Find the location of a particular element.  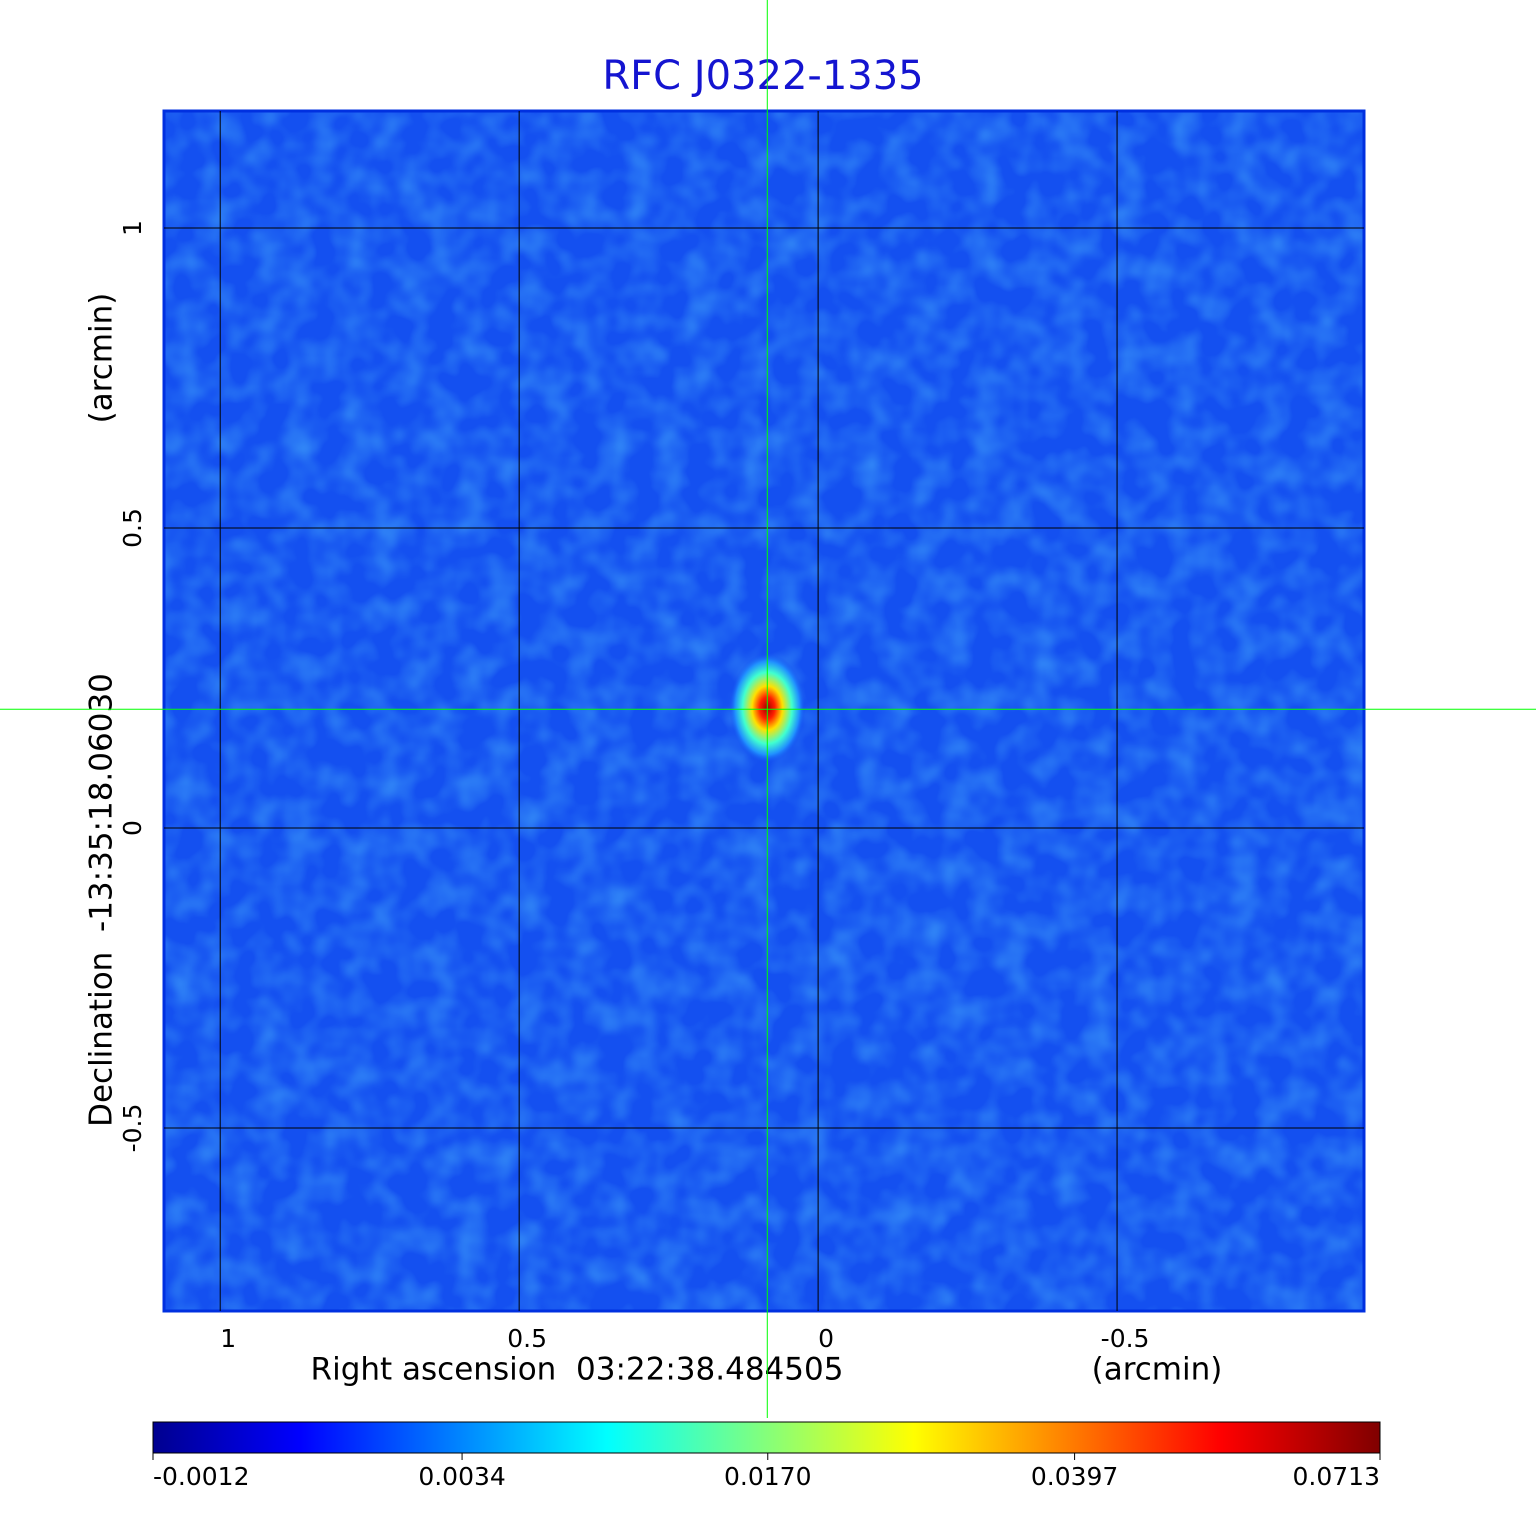

y-tick-label: -0.5 is located at coordinates (132, 1128).